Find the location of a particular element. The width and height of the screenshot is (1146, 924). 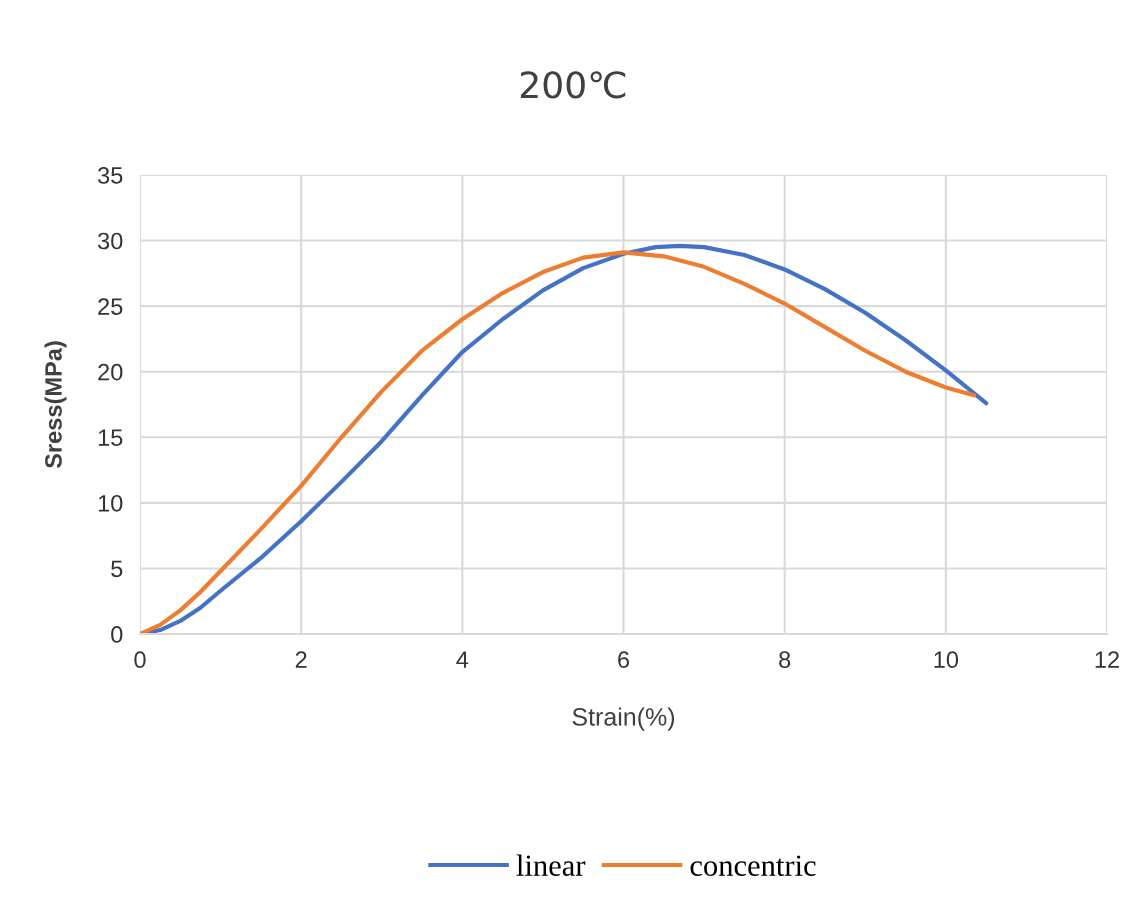

x-tick-label: 10 is located at coordinates (946, 660).